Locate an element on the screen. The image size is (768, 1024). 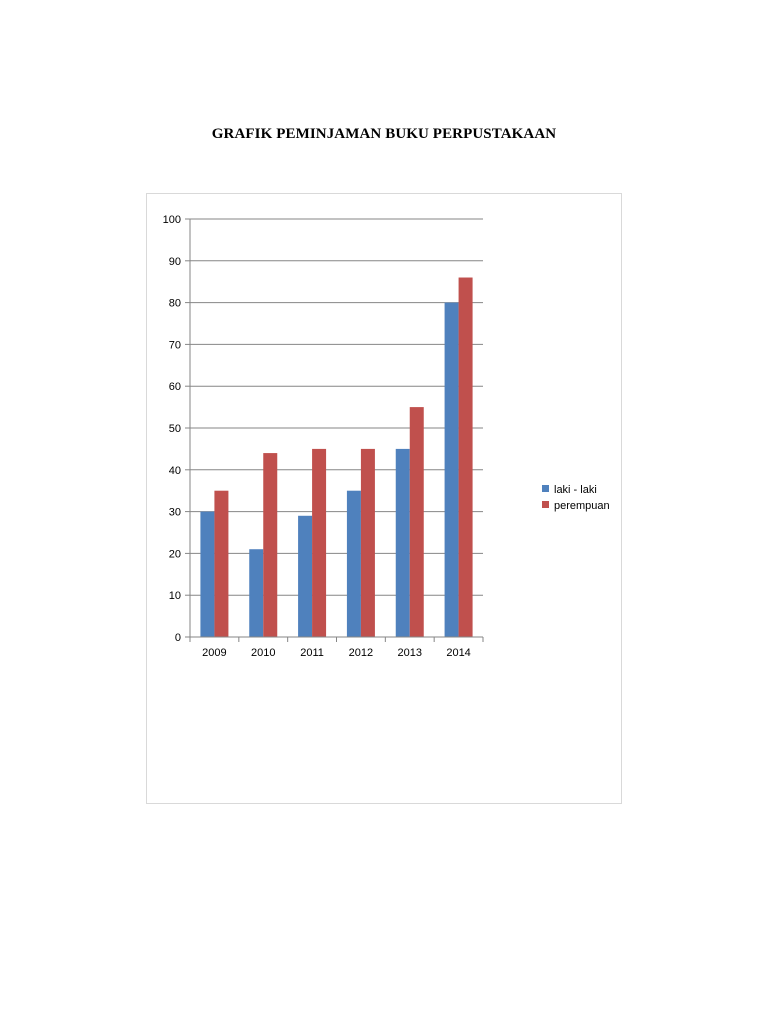
bars is located at coordinates (336, 457).